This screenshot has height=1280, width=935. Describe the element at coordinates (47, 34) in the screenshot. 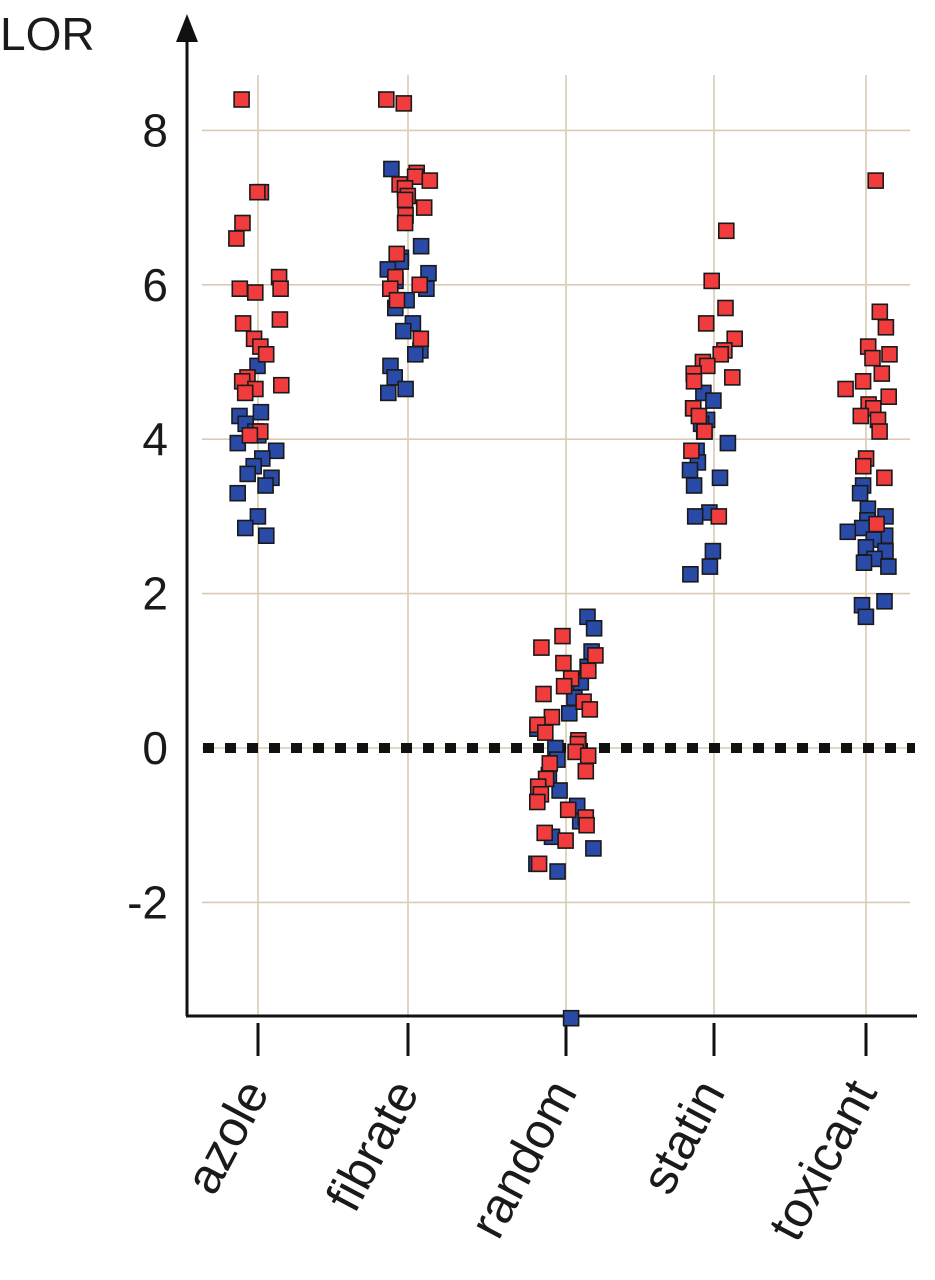

I see `y-axis-label: LOR` at that location.